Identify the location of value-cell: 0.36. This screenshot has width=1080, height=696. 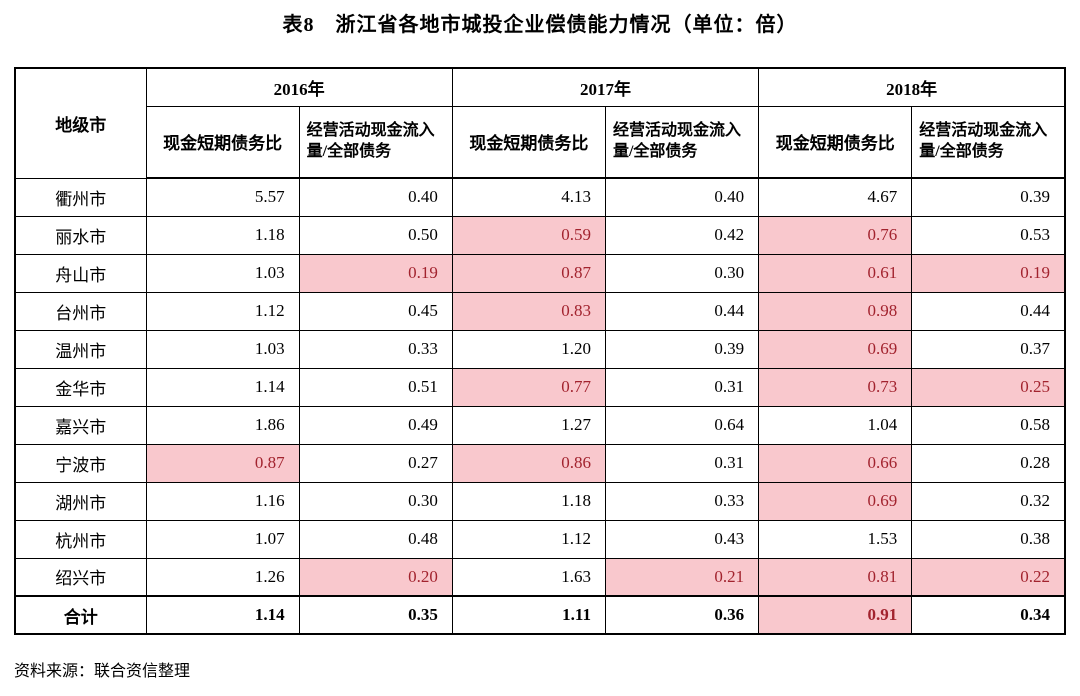
(682, 615).